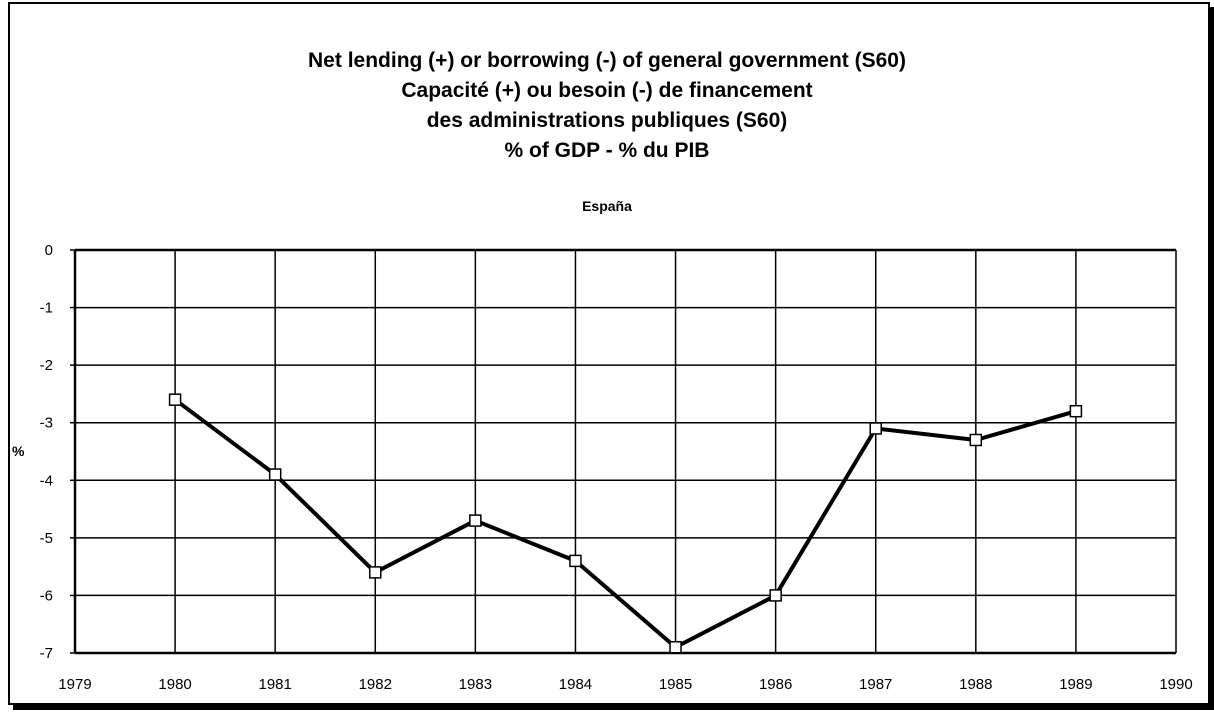  I want to click on y-axis-label: %, so click(18, 451).